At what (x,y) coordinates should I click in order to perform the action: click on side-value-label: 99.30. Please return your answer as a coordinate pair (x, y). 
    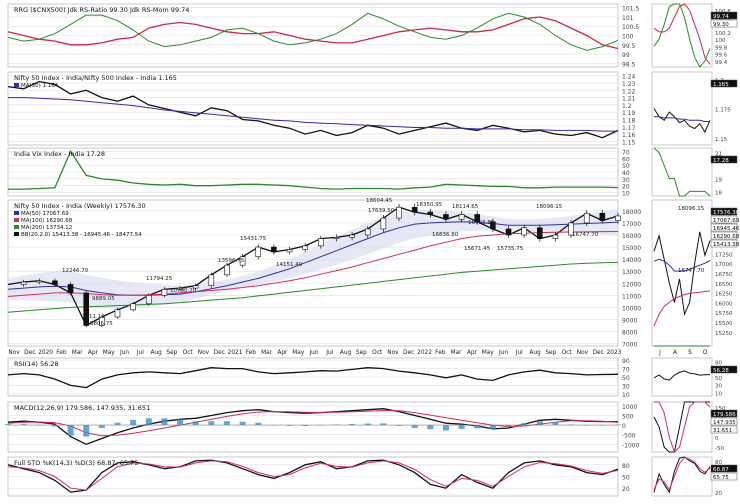
    Looking at the image, I should click on (721, 25).